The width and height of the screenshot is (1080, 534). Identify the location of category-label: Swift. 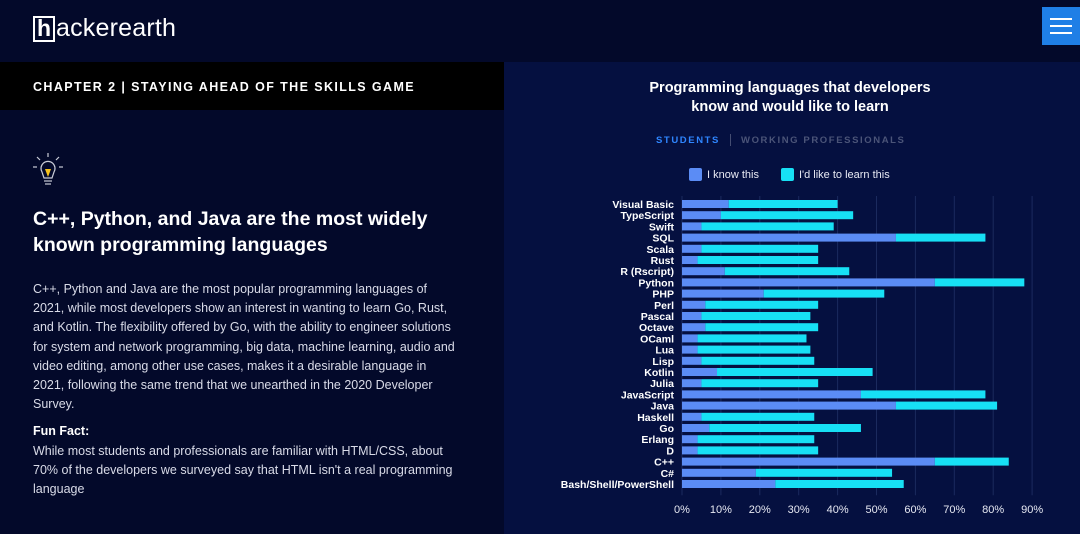
(662, 227).